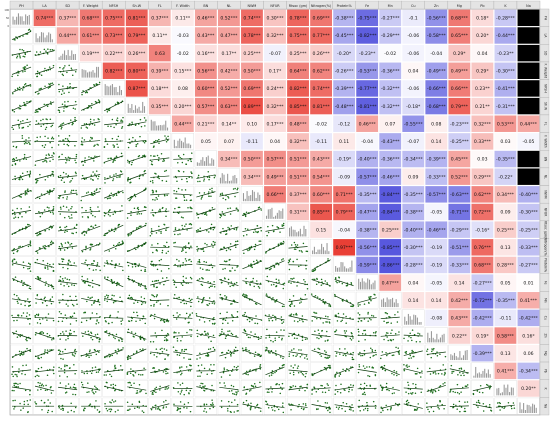 The height and width of the screenshot is (421, 550). What do you see at coordinates (505, 54) in the screenshot?
I see `correlation-label: -0.23**` at bounding box center [505, 54].